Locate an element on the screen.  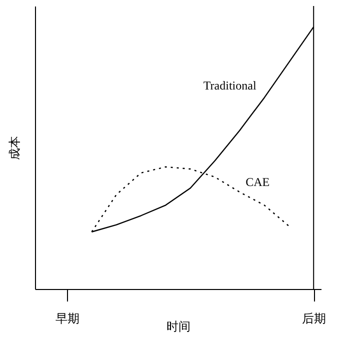
y-axis-title: 成本 is located at coordinates (15, 148).